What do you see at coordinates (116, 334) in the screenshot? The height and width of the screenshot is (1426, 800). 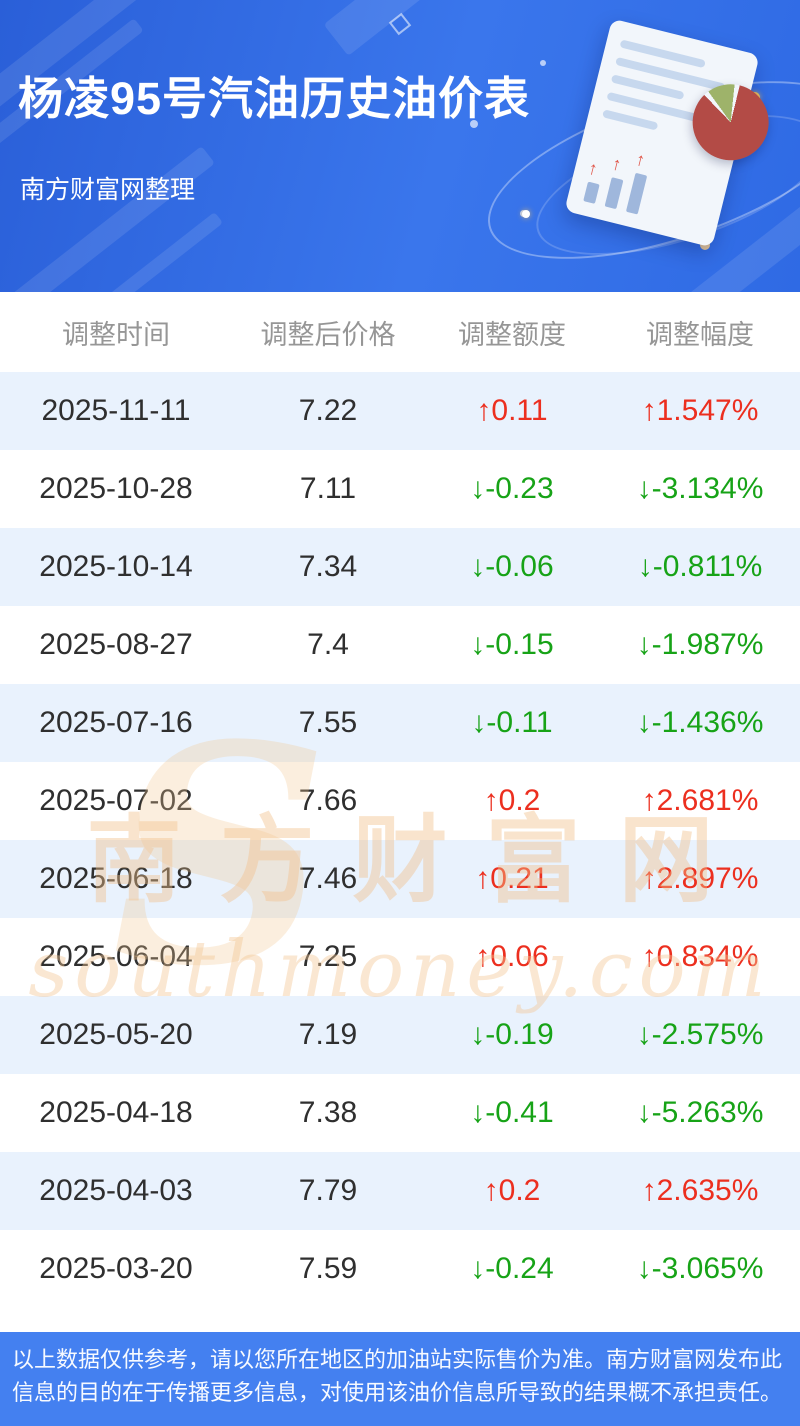 I see `column-header-date: 调整时间` at bounding box center [116, 334].